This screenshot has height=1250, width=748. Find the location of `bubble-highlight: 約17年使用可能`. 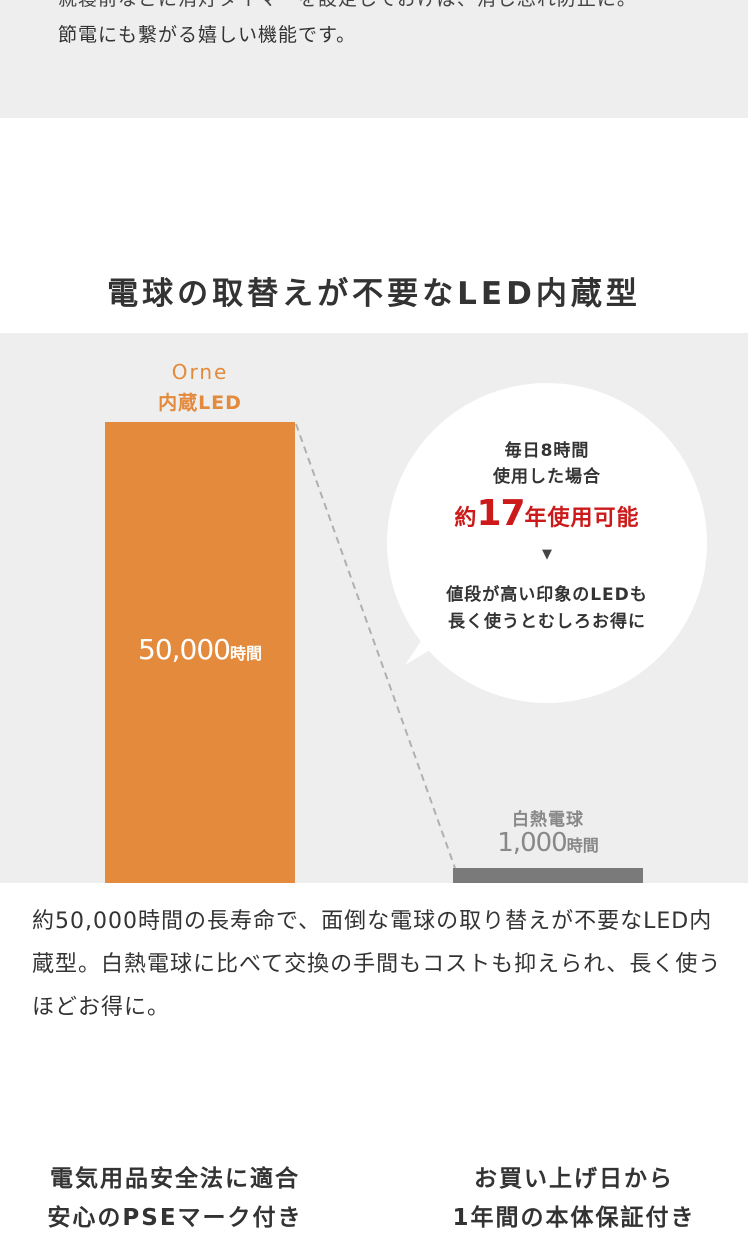

bubble-highlight: 約17年使用可能 is located at coordinates (547, 513).